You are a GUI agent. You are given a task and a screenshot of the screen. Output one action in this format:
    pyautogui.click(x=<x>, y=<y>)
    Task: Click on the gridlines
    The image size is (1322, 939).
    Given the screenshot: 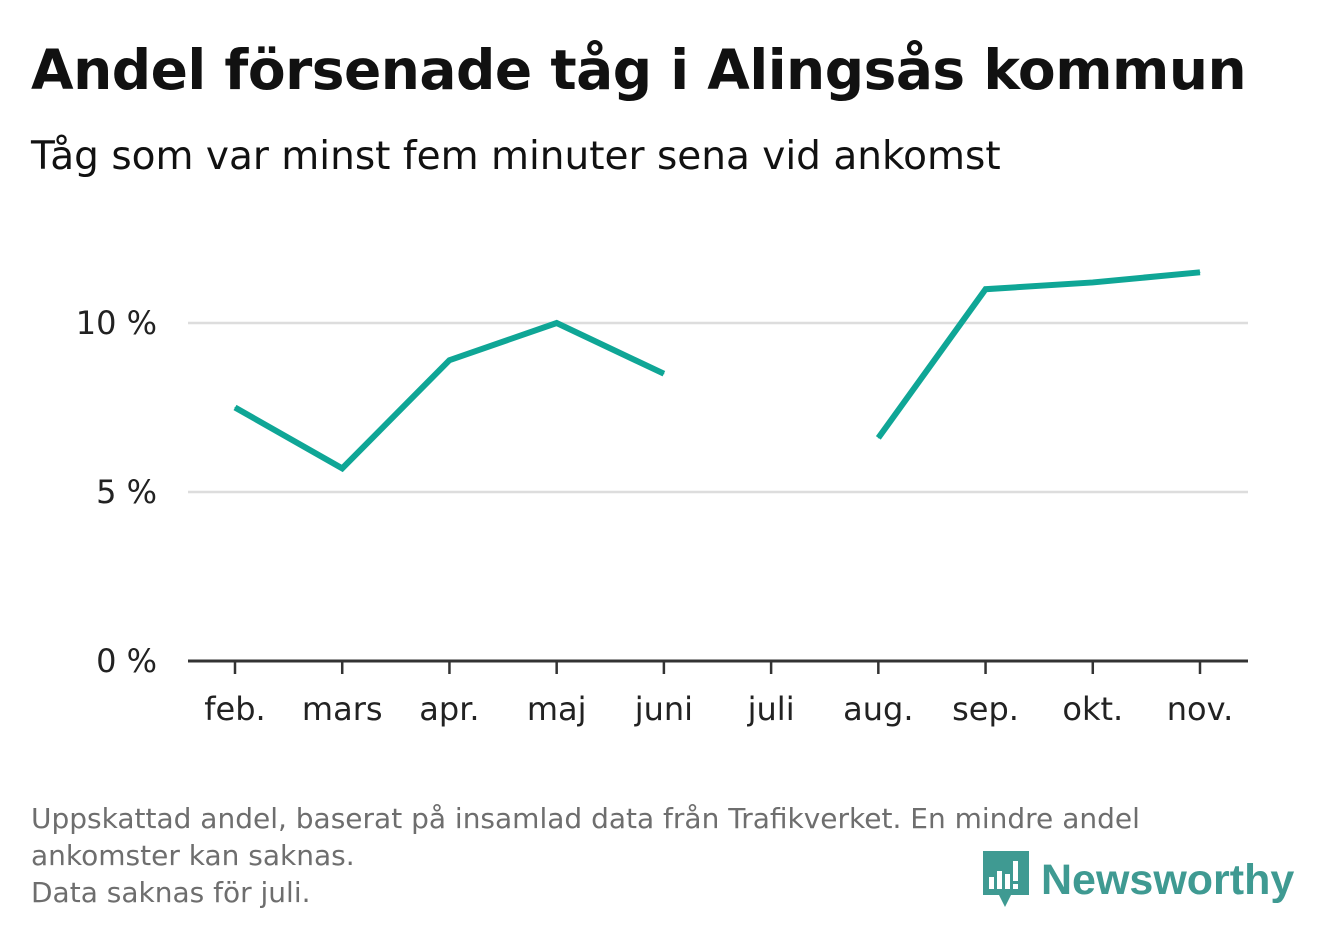 What is the action you would take?
    pyautogui.click(x=718, y=407)
    